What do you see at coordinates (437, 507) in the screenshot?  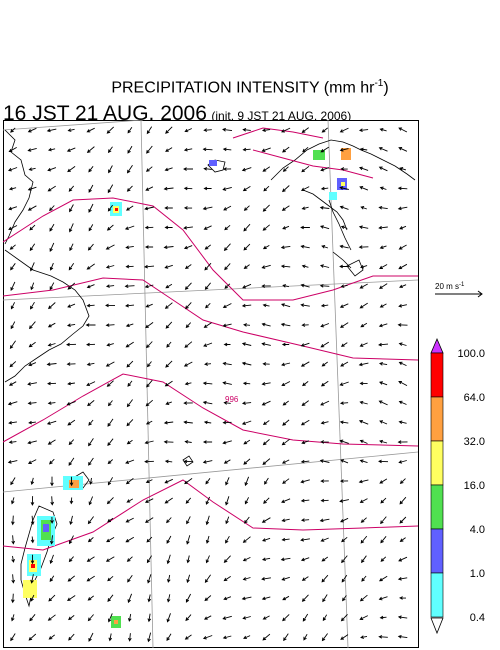 I see `colorbar-swatch` at bounding box center [437, 507].